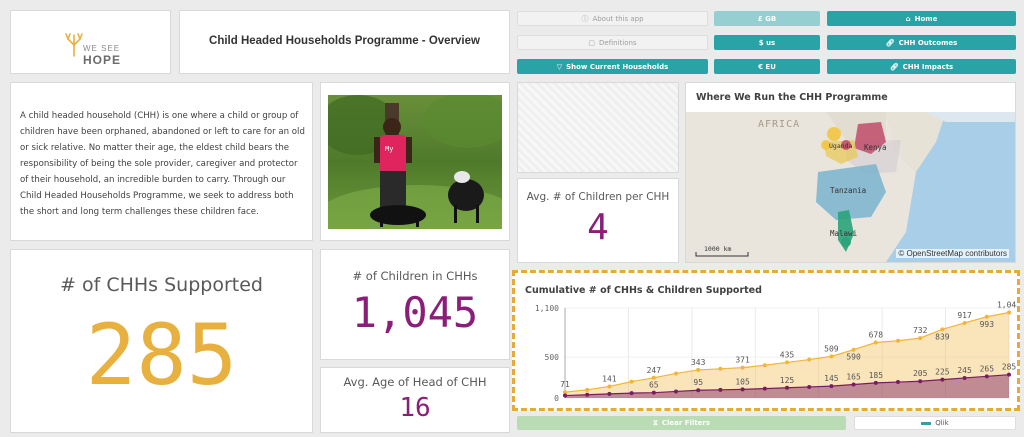 This screenshot has height=437, width=1024. I want to click on definitions-button: ▢ Definitions, so click(612, 42).